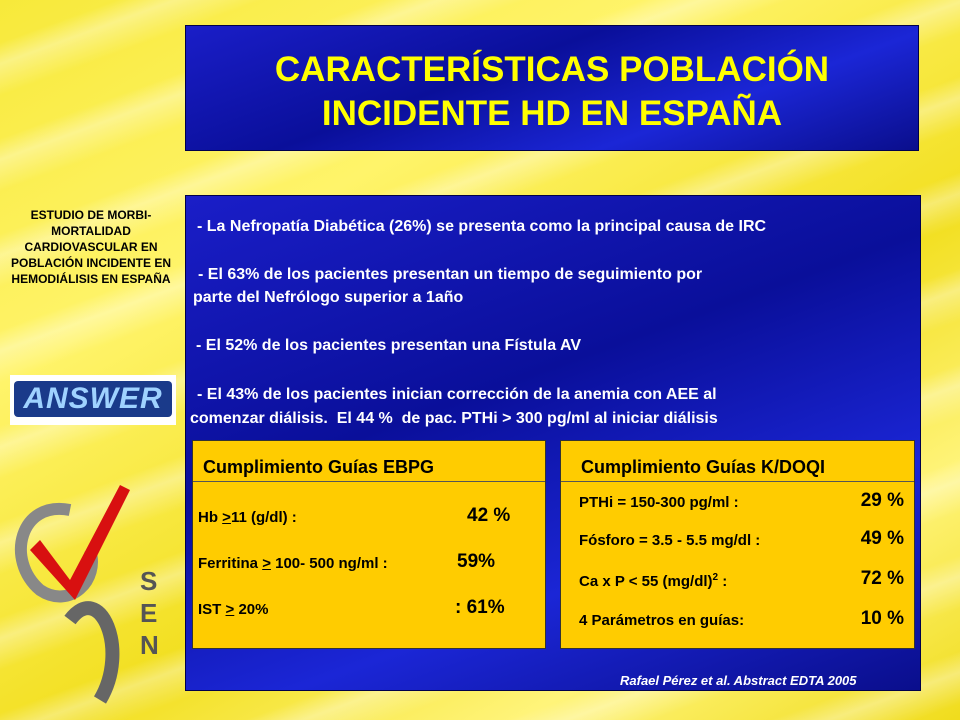 This screenshot has width=960, height=720. What do you see at coordinates (738, 680) in the screenshot?
I see `citation: Rafael Pérez et al. Abstract EDTA 2005` at bounding box center [738, 680].